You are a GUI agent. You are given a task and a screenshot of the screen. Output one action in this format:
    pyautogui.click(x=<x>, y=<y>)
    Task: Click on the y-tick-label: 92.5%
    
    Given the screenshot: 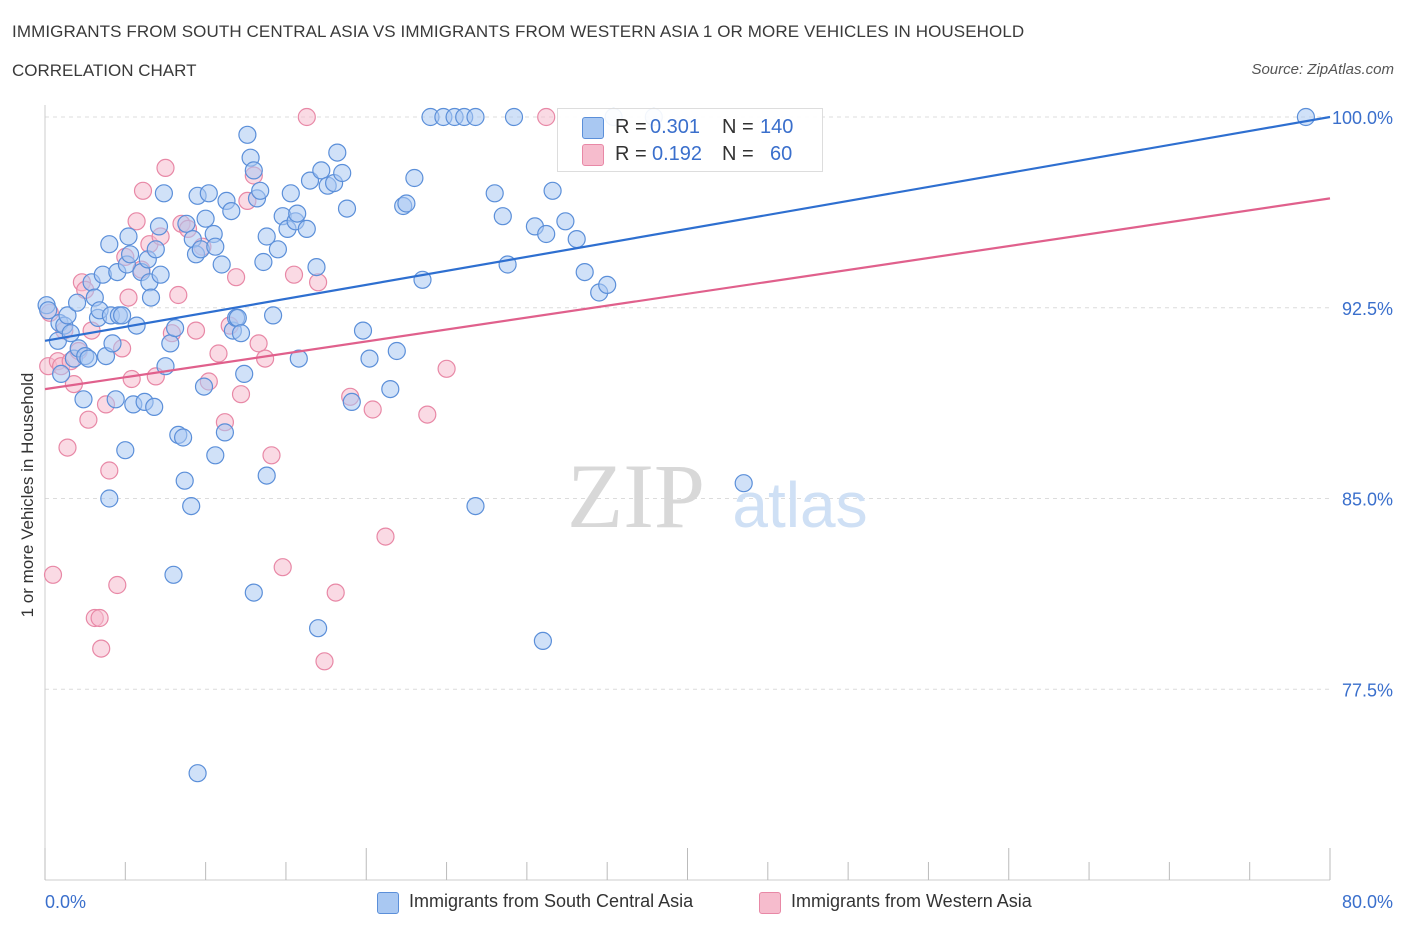 What is the action you would take?
    pyautogui.click(x=1367, y=309)
    